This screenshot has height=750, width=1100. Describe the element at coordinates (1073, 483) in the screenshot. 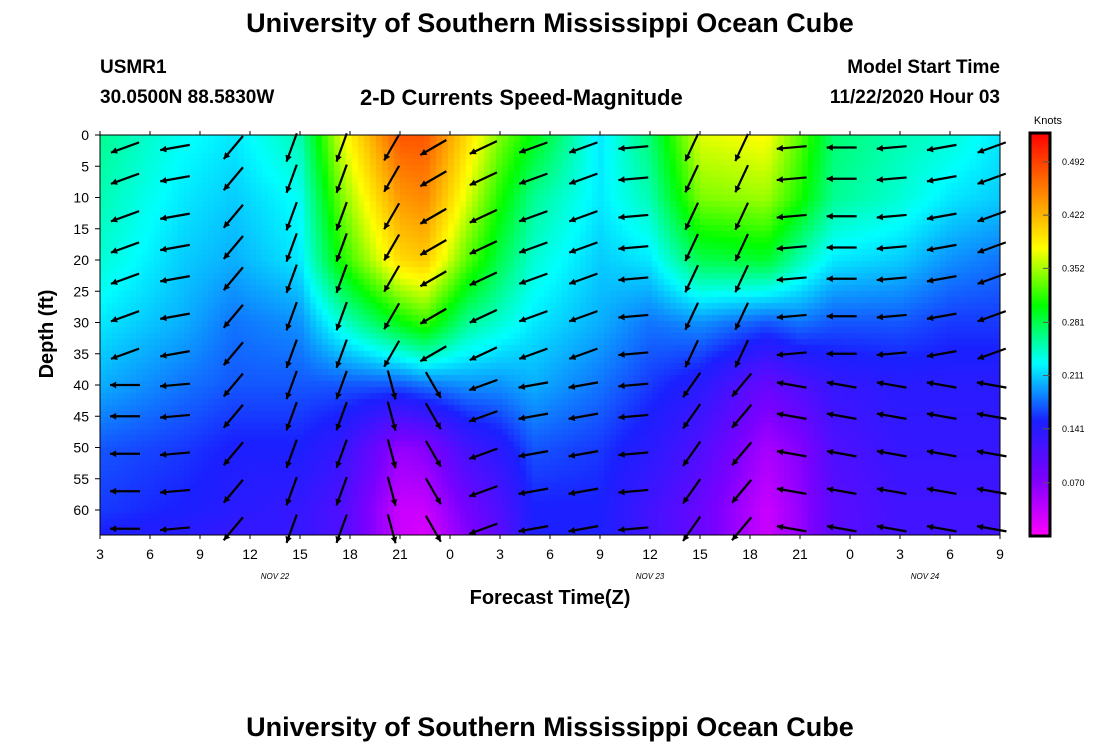

I see `colorbar-tick-label: 0.070` at that location.